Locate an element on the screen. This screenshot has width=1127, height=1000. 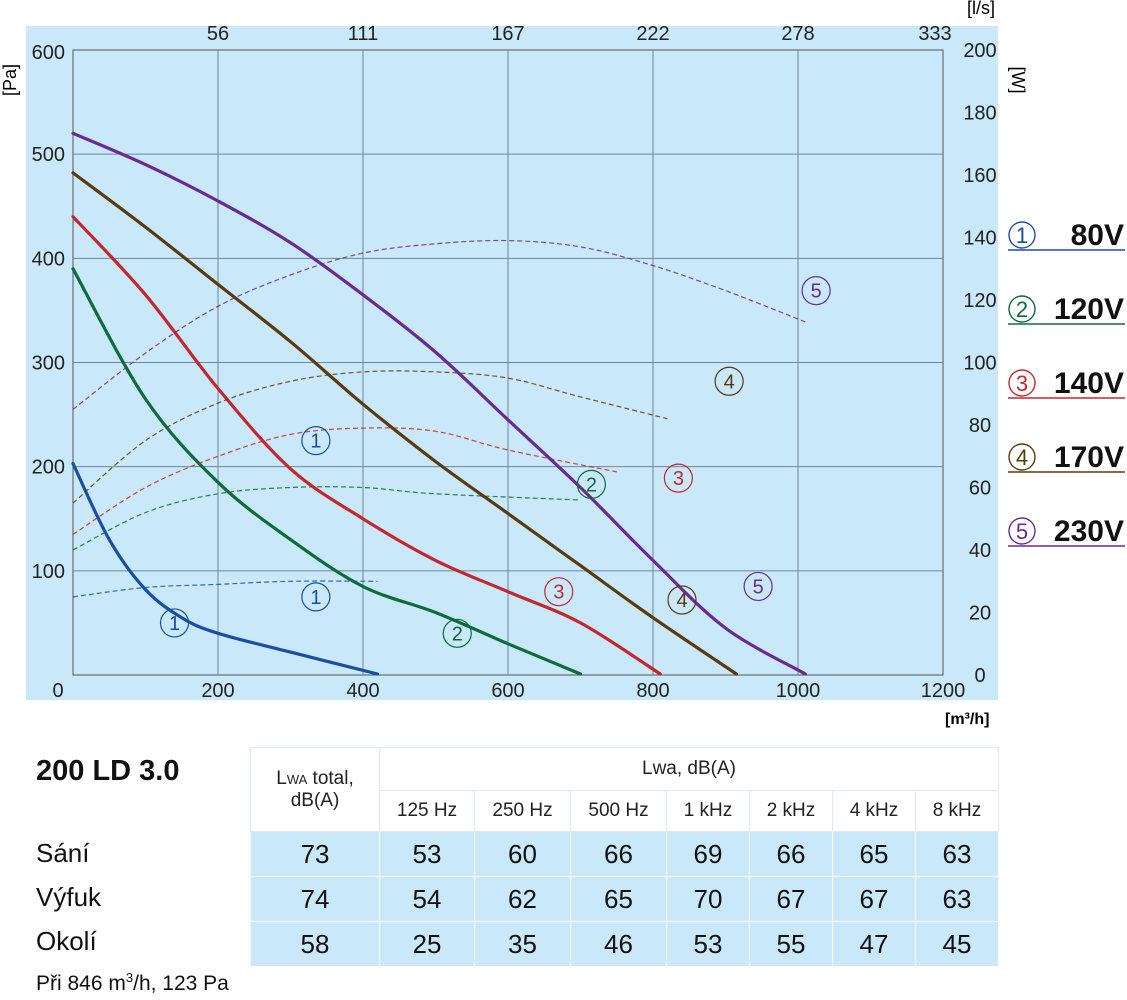
top-axis-unit: [l/s] is located at coordinates (981, 9).